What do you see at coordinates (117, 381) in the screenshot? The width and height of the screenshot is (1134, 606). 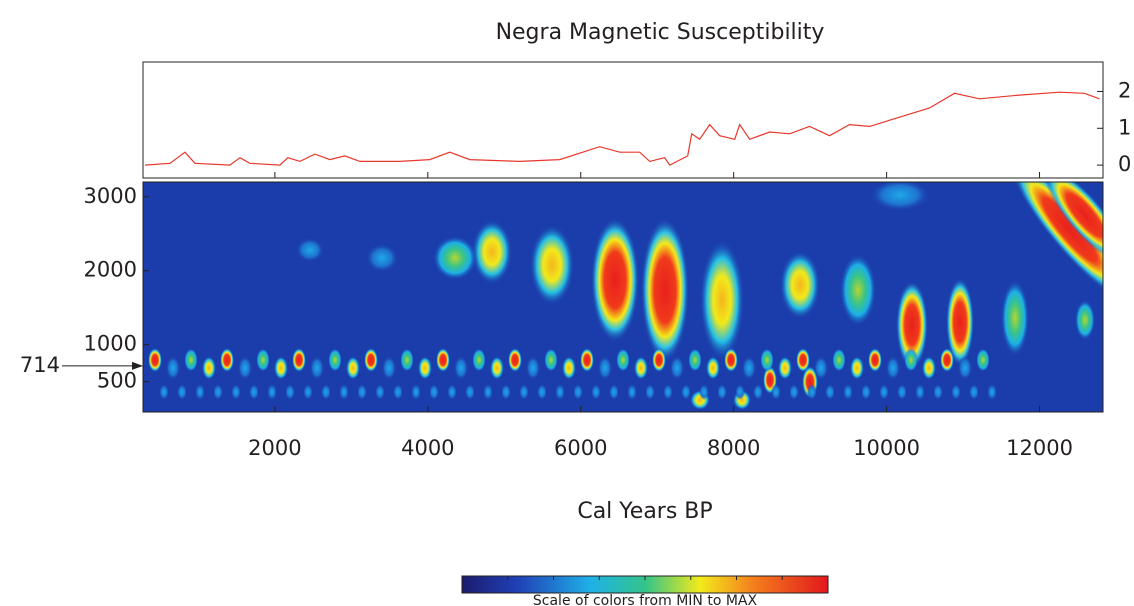 I see `y-tick-label: 500` at bounding box center [117, 381].